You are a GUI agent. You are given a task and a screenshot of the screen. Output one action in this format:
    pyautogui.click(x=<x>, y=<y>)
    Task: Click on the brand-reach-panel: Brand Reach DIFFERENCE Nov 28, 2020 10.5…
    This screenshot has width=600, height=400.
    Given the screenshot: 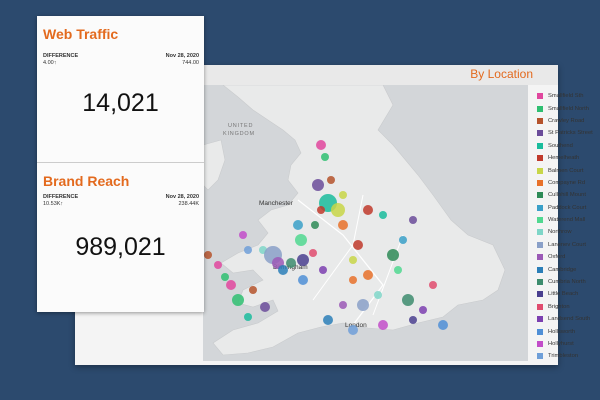 What is the action you would take?
    pyautogui.click(x=120, y=237)
    